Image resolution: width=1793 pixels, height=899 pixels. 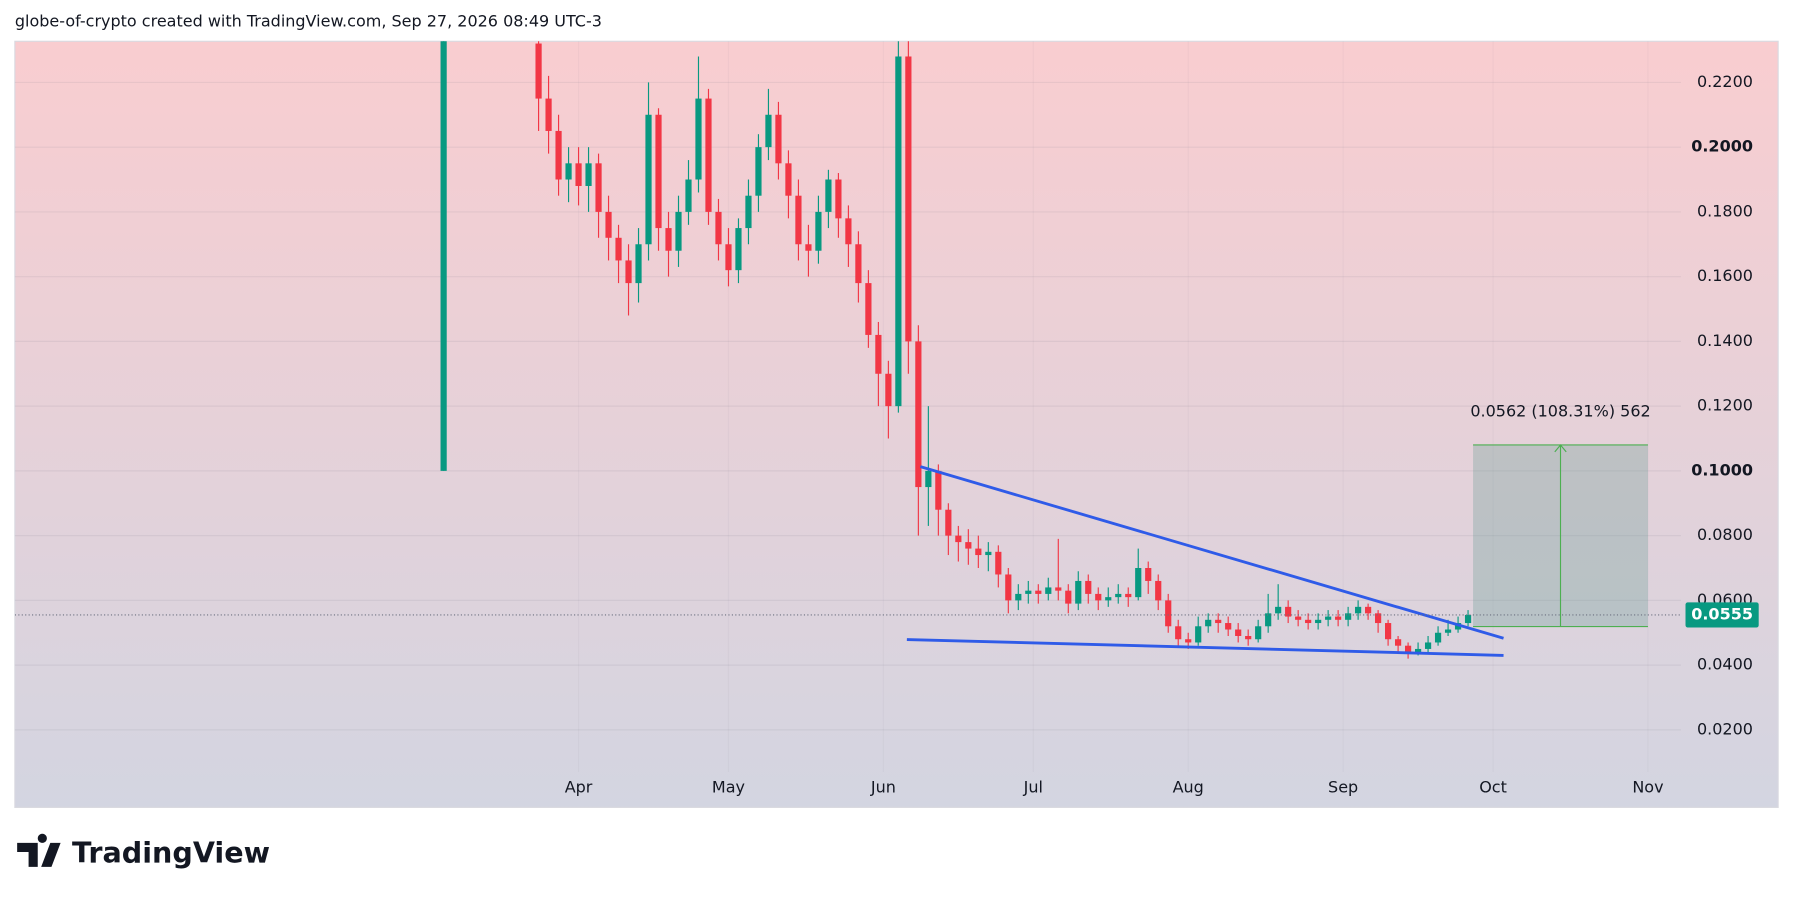 What do you see at coordinates (579, 786) in the screenshot?
I see `x-tick-label: Apr` at bounding box center [579, 786].